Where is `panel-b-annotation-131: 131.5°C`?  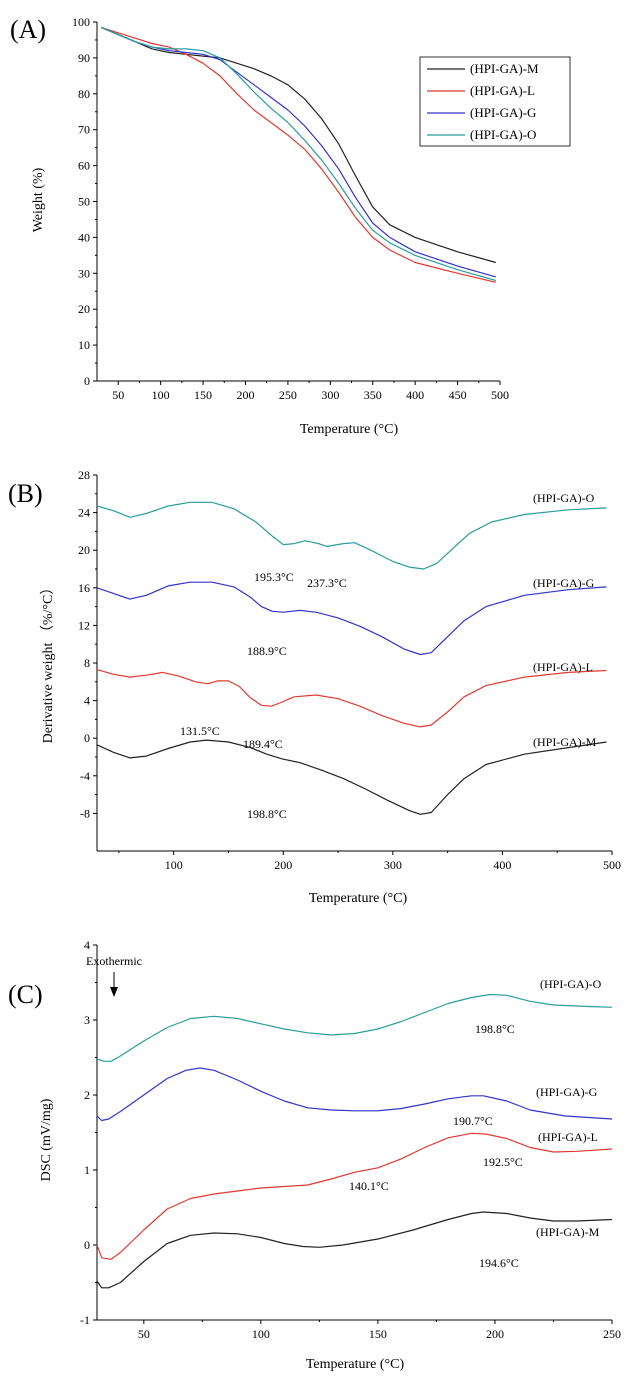 panel-b-annotation-131: 131.5°C is located at coordinates (200, 731).